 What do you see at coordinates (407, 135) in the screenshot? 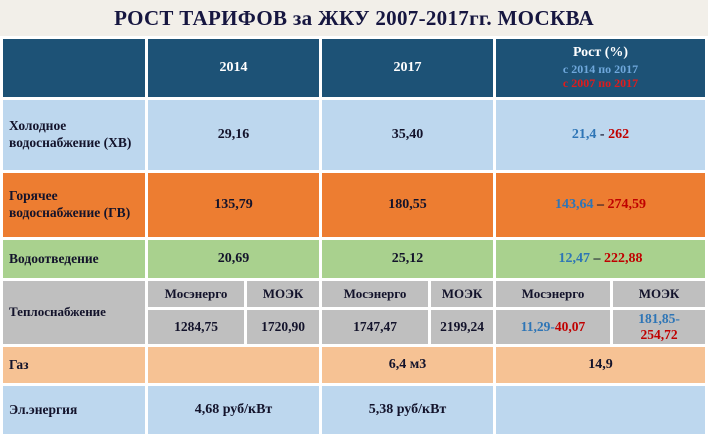
I see `cold-water-2017: 35,40` at bounding box center [407, 135].